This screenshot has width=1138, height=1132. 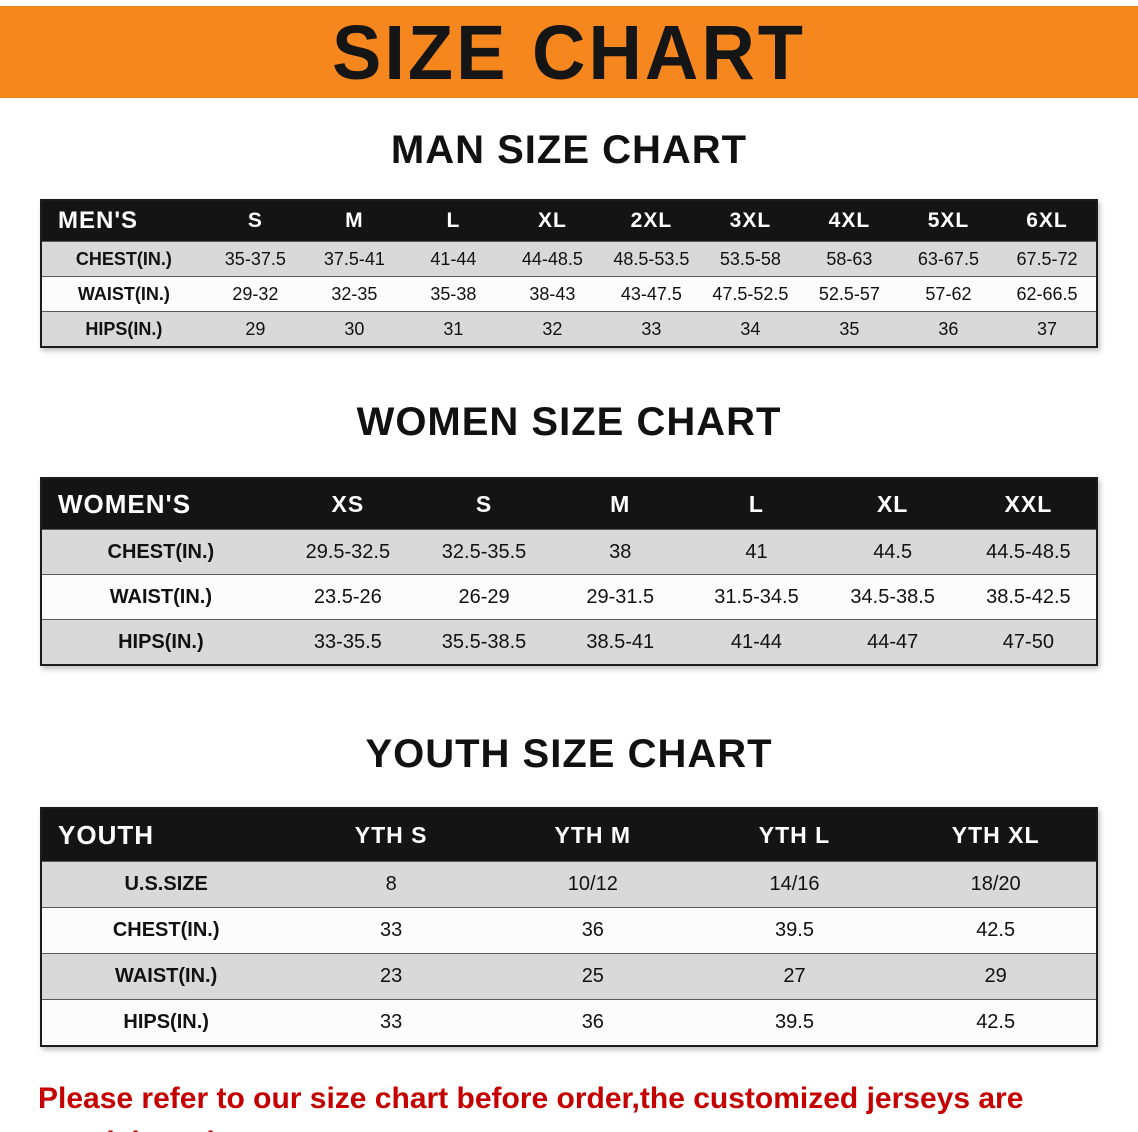 I want to click on value-cell: 32.5-35.5, so click(x=484, y=552).